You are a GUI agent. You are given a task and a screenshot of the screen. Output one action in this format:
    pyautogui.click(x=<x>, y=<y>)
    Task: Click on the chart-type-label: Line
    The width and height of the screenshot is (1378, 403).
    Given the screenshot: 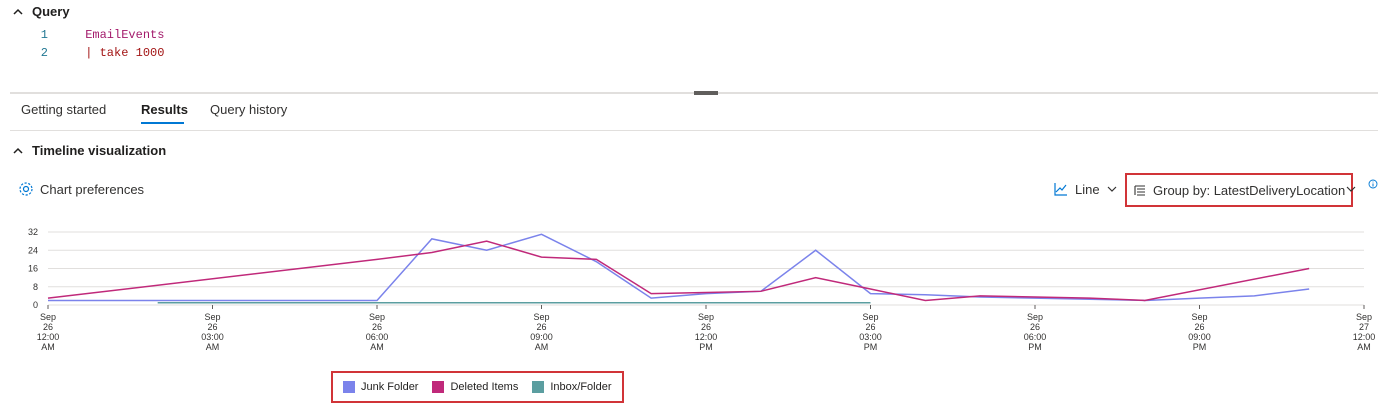 What is the action you would take?
    pyautogui.click(x=1087, y=189)
    